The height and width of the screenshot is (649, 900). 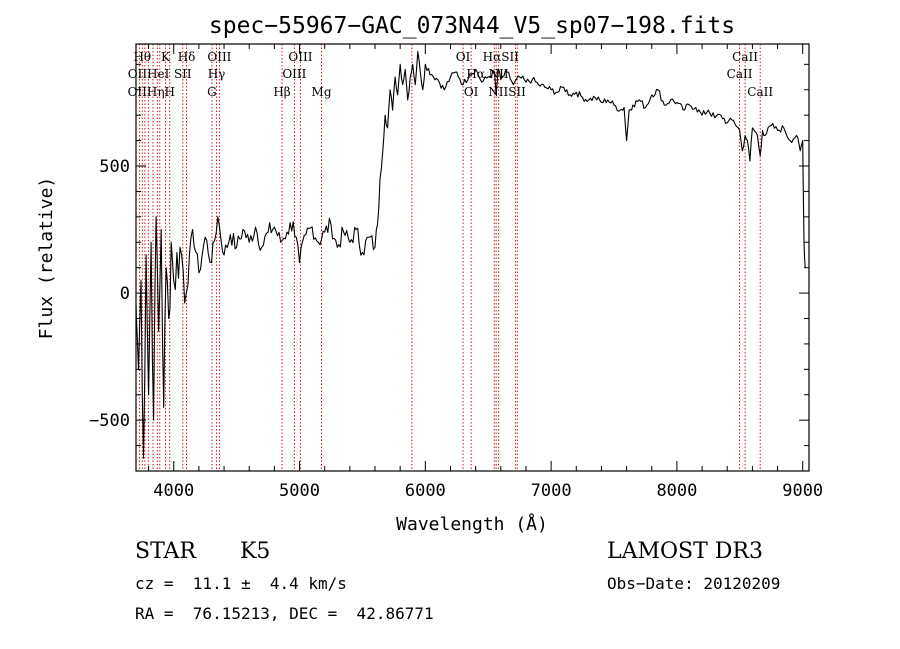 I want to click on line-label: G, so click(x=212, y=92).